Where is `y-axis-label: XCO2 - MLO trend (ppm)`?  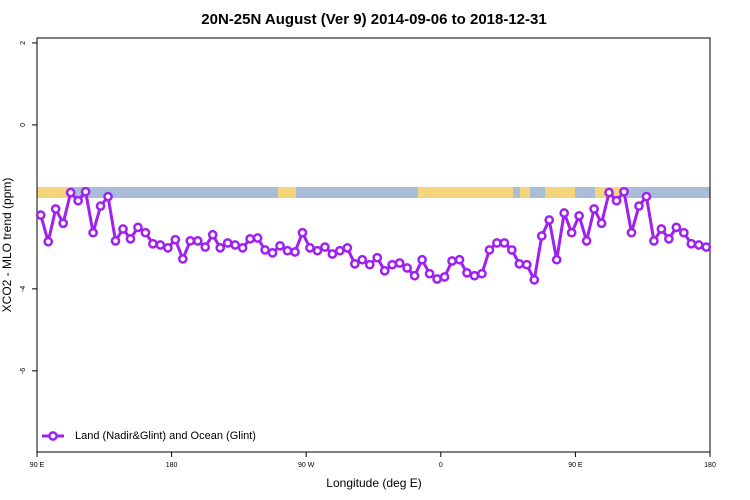
y-axis-label: XCO2 - MLO trend (ppm) is located at coordinates (7, 245).